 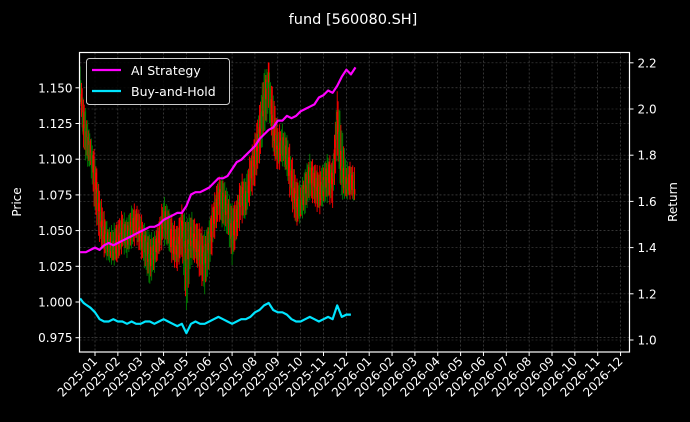 I want to click on y-right-tick-label: 1.8, so click(x=647, y=156).